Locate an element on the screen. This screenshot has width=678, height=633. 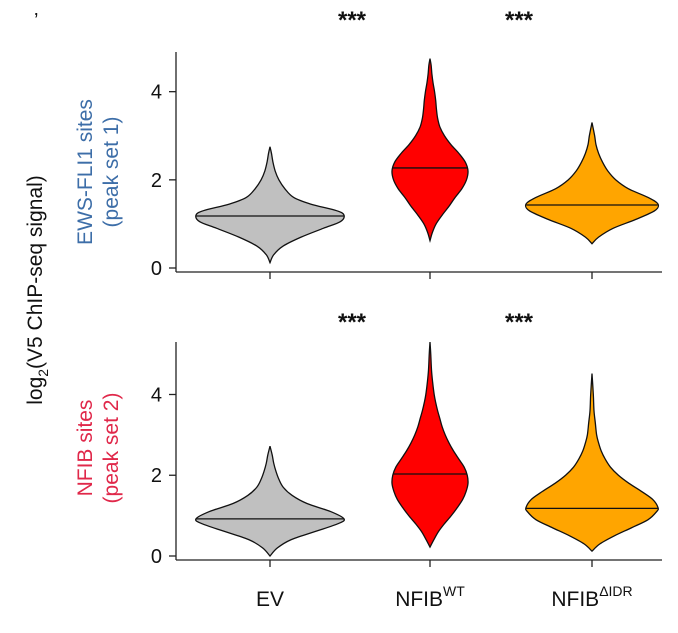
y-tick-label-panel2-2: 2 is located at coordinates (156, 476).